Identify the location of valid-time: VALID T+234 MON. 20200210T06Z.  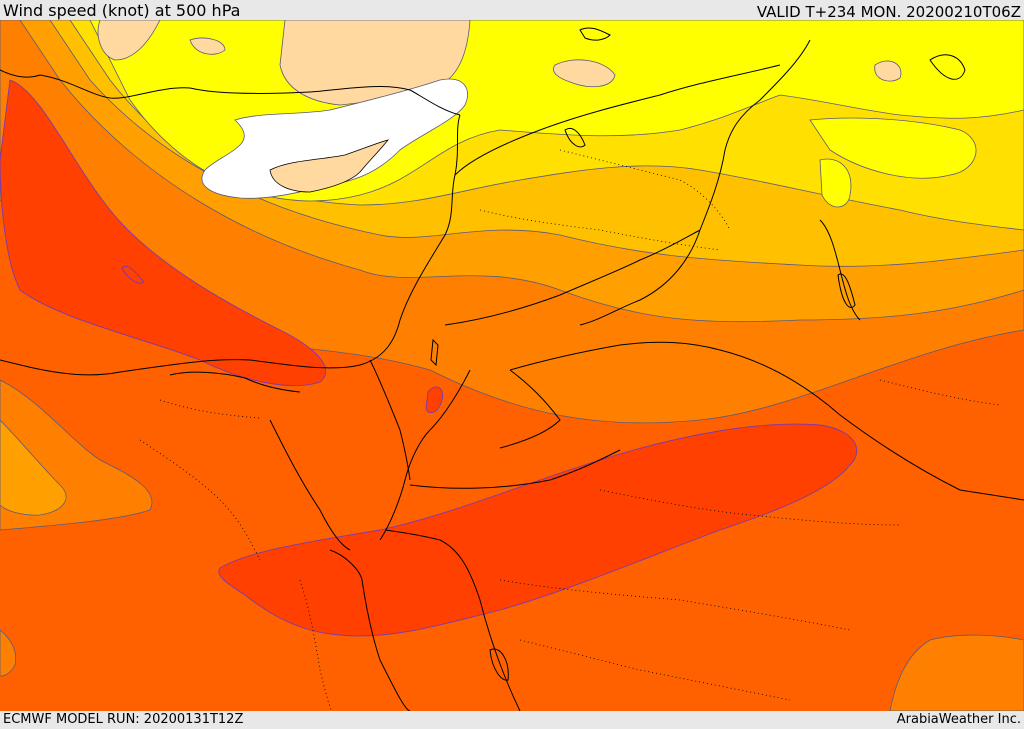
(888, 12).